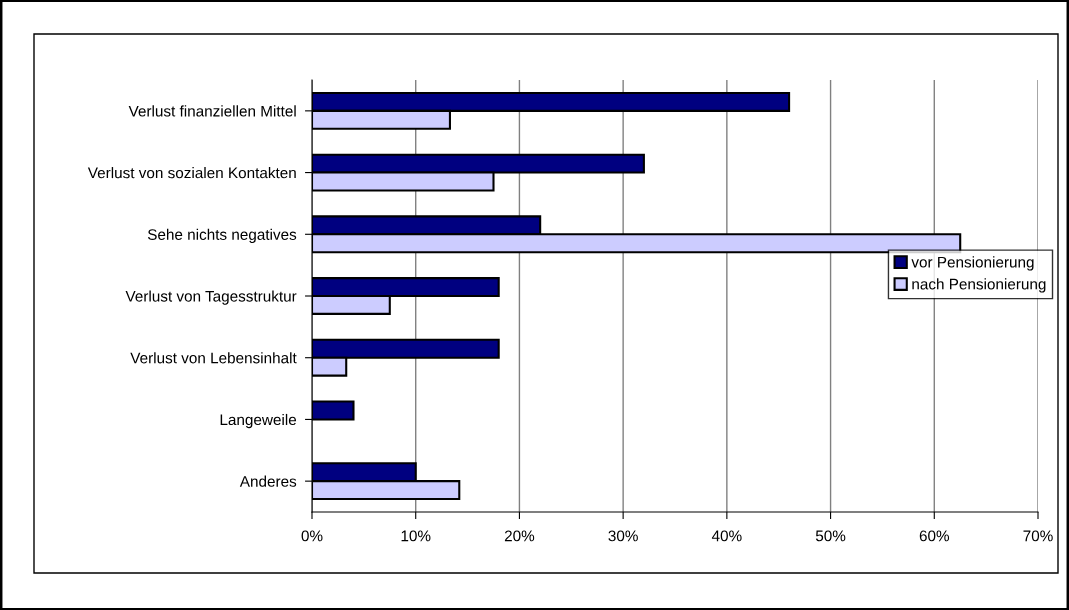  Describe the element at coordinates (623, 536) in the screenshot. I see `x-tick-label: 30%` at that location.